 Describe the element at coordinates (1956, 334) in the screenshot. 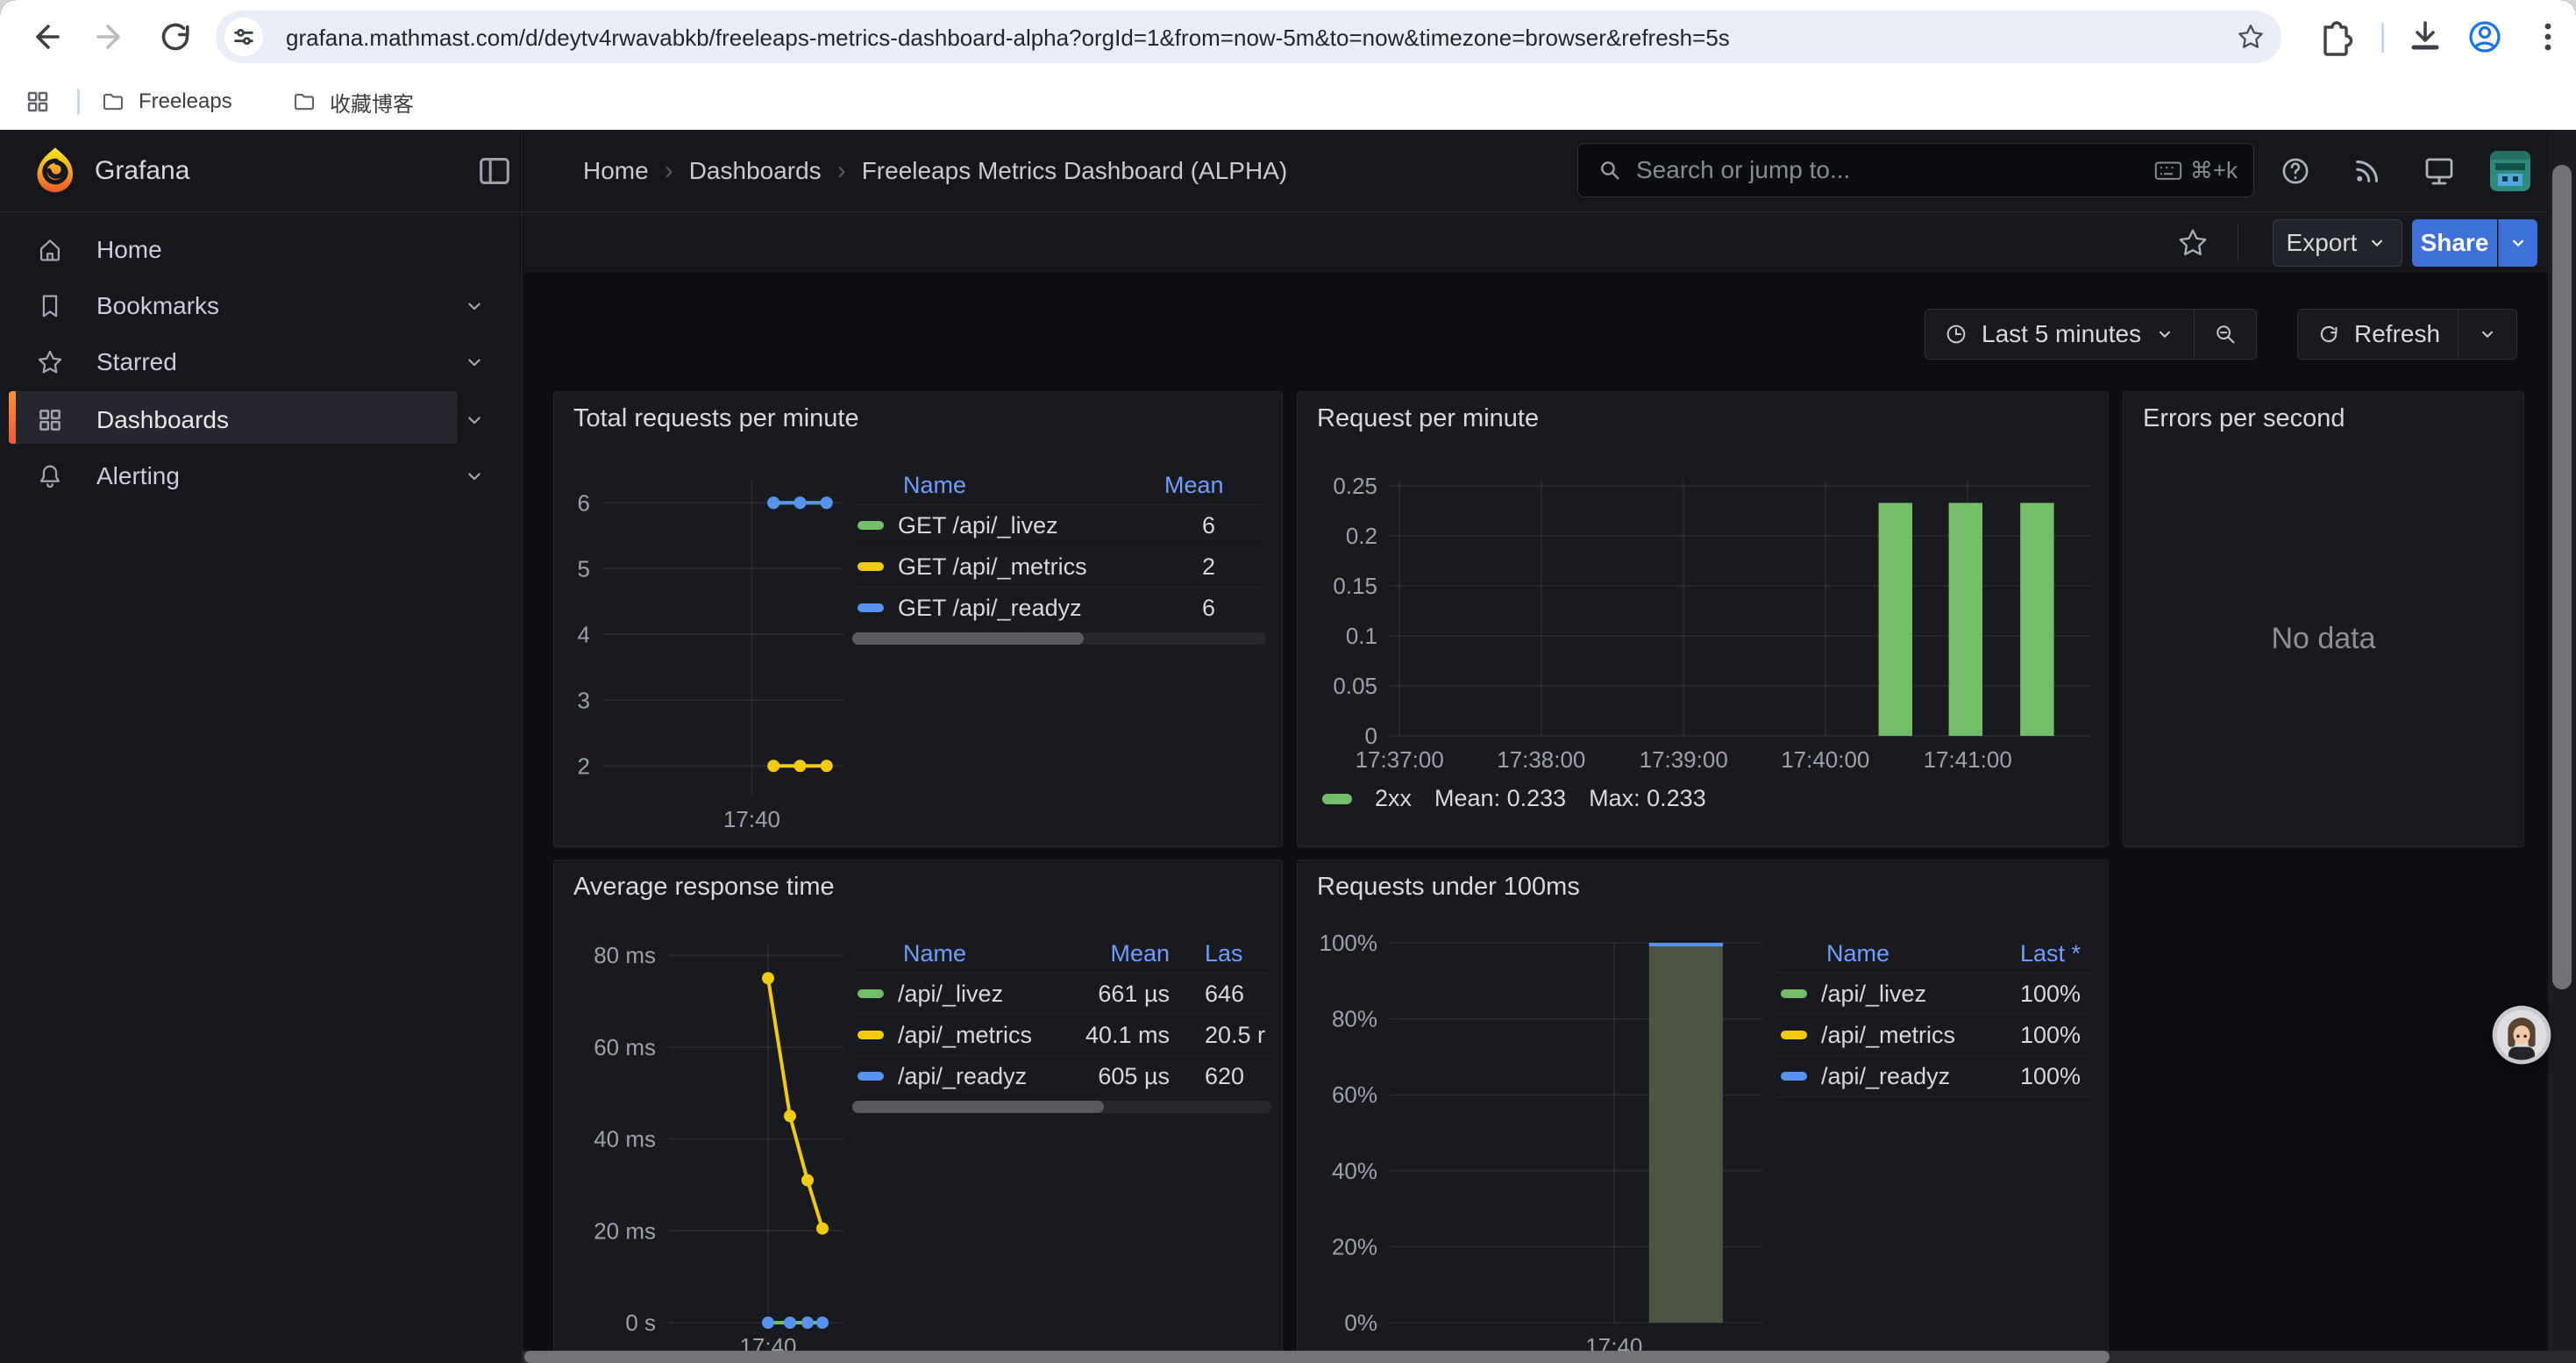

I see `clock-icon` at that location.